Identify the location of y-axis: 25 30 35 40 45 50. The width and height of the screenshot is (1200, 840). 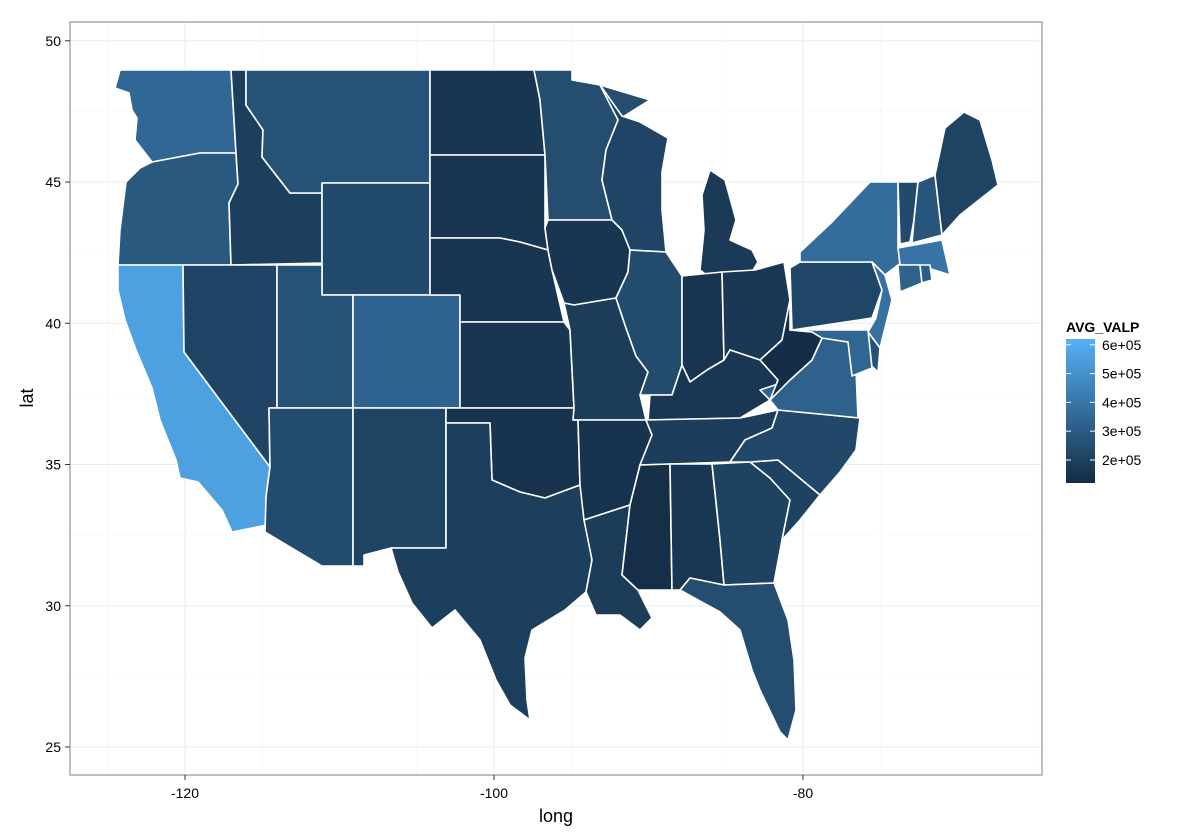
(57, 394).